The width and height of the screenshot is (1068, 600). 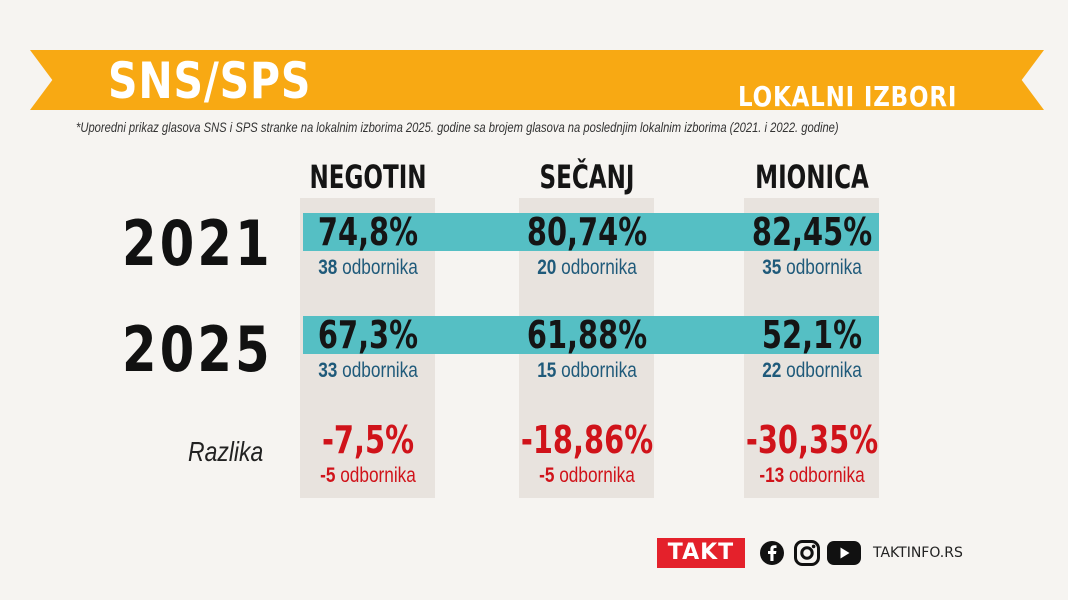 I want to click on count-2021-secanj: 20 odbornika, so click(x=587, y=267).